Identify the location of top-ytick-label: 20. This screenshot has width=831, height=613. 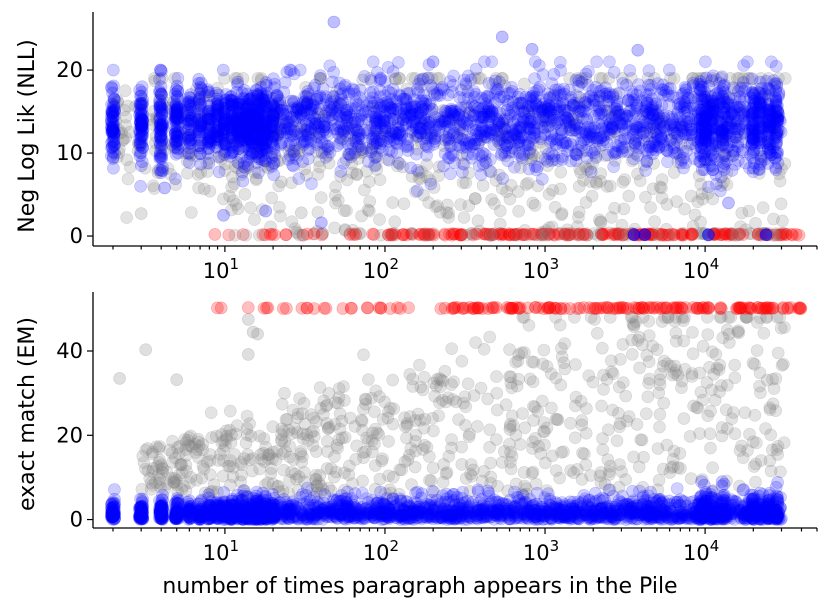
(69, 70).